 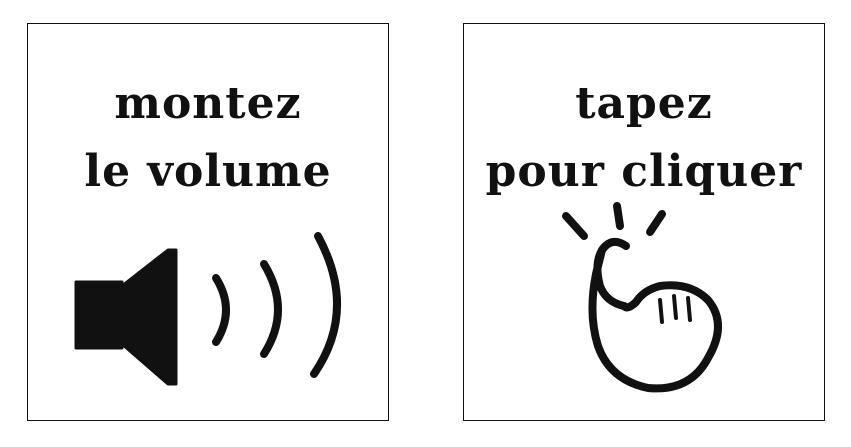 What do you see at coordinates (644, 171) in the screenshot?
I see `tap-instruction-line2: pour cliquer` at bounding box center [644, 171].